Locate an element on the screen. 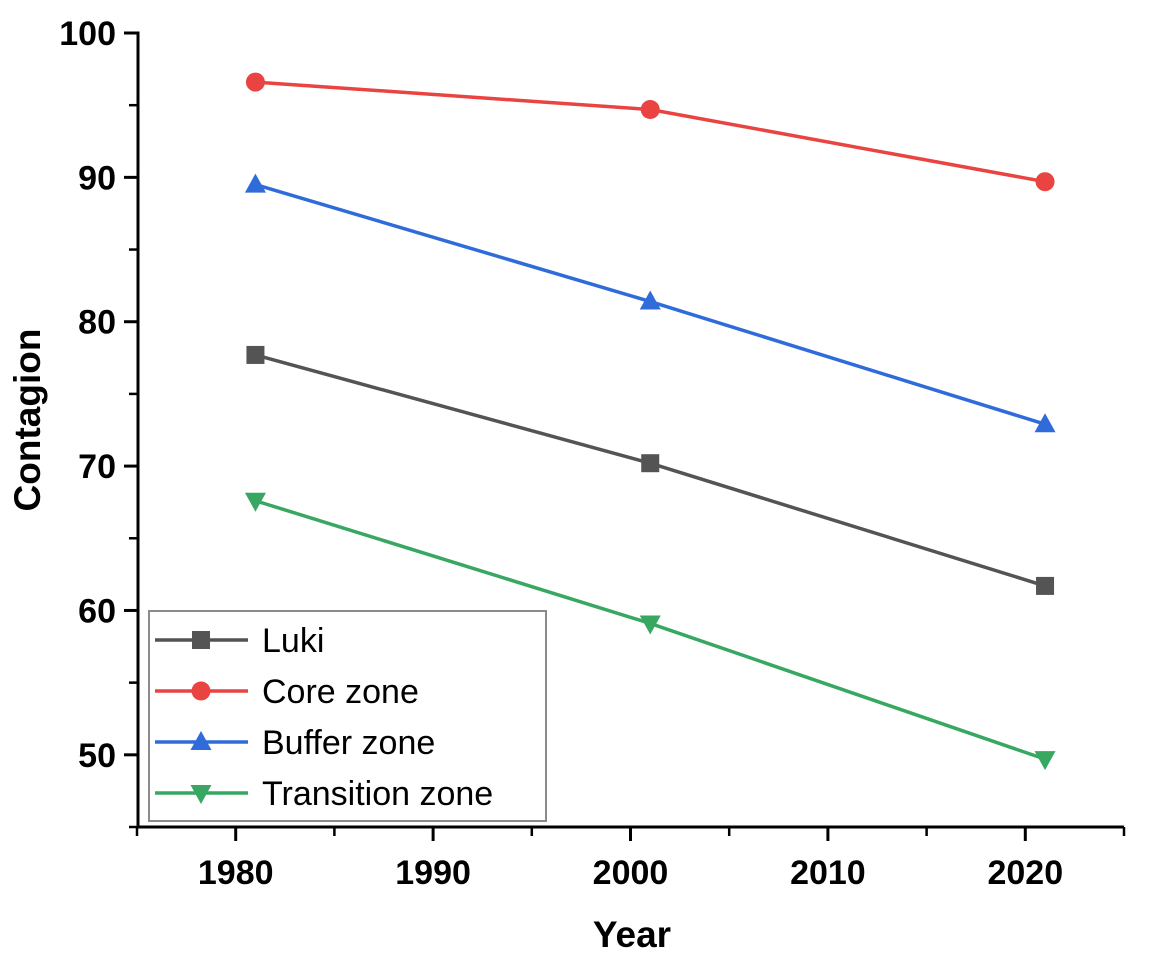 Image resolution: width=1156 pixels, height=970 pixels. y-tick-label: 70 is located at coordinates (97, 467).